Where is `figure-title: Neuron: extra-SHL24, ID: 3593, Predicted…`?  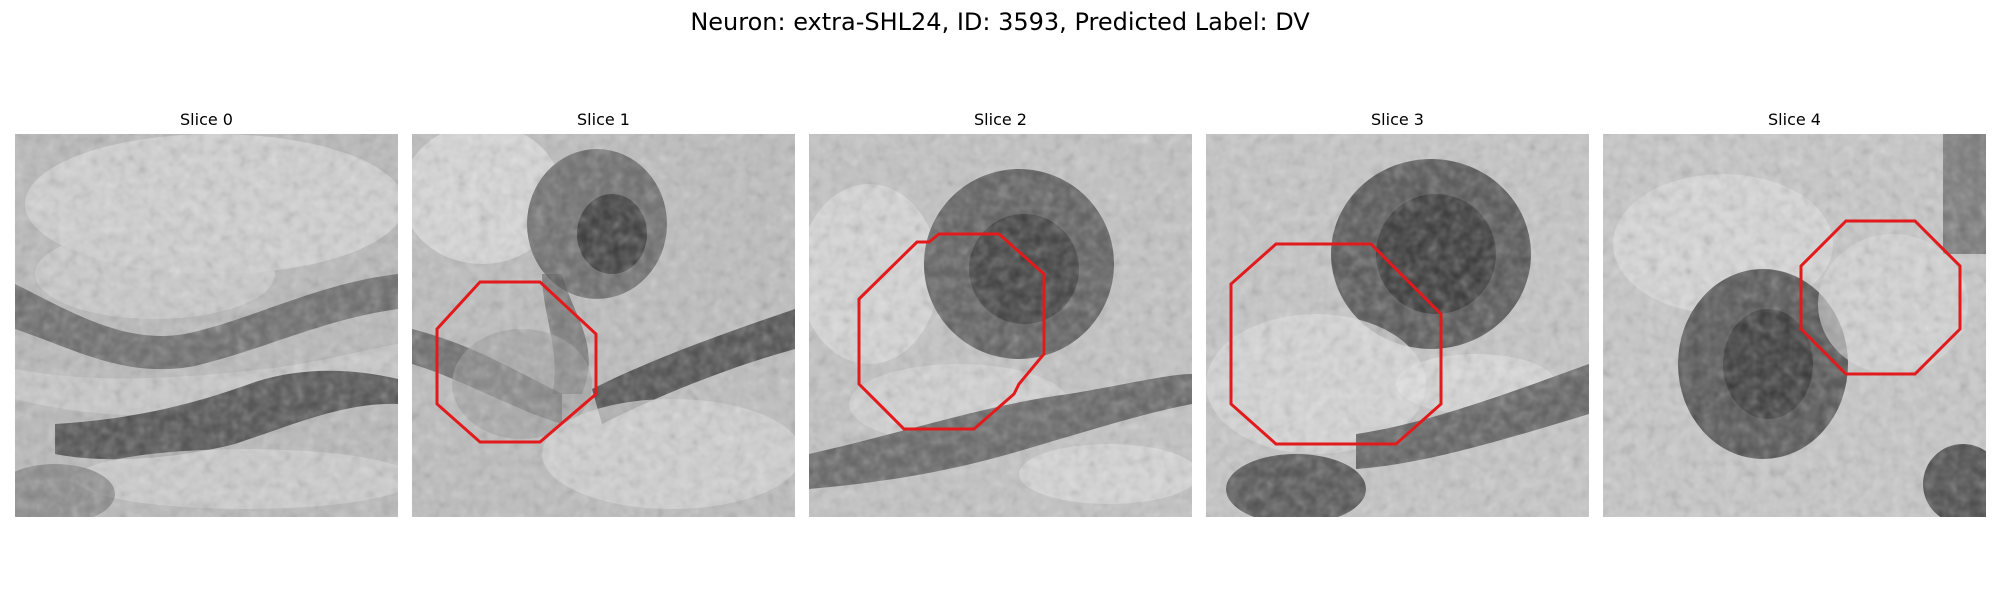
figure-title: Neuron: extra-SHL24, ID: 3593, Predicted… is located at coordinates (1000, 22).